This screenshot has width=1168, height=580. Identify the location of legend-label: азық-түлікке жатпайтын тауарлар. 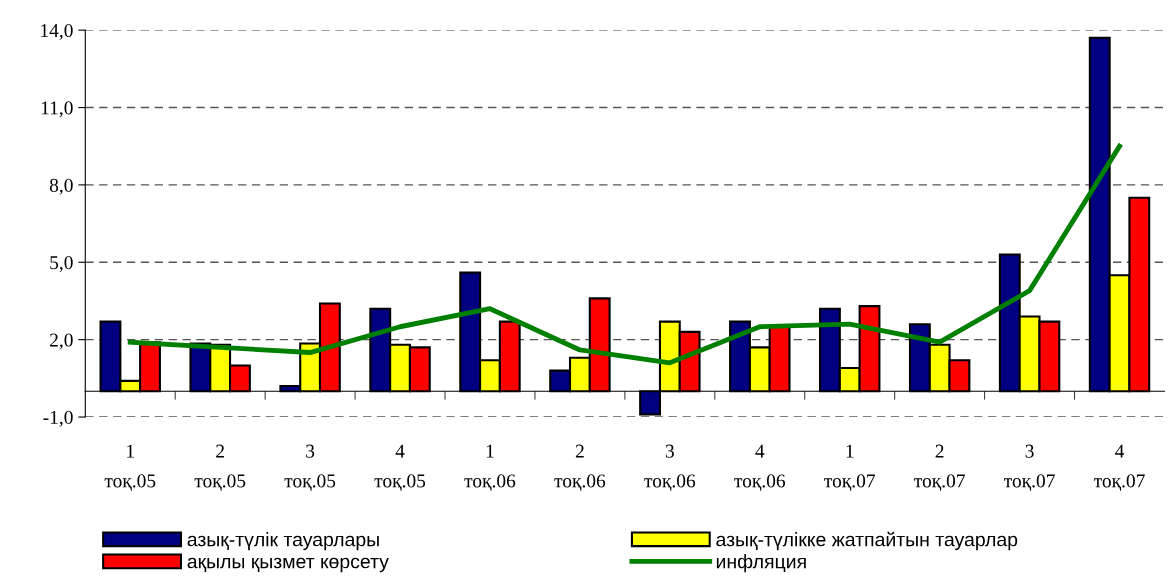
(867, 541).